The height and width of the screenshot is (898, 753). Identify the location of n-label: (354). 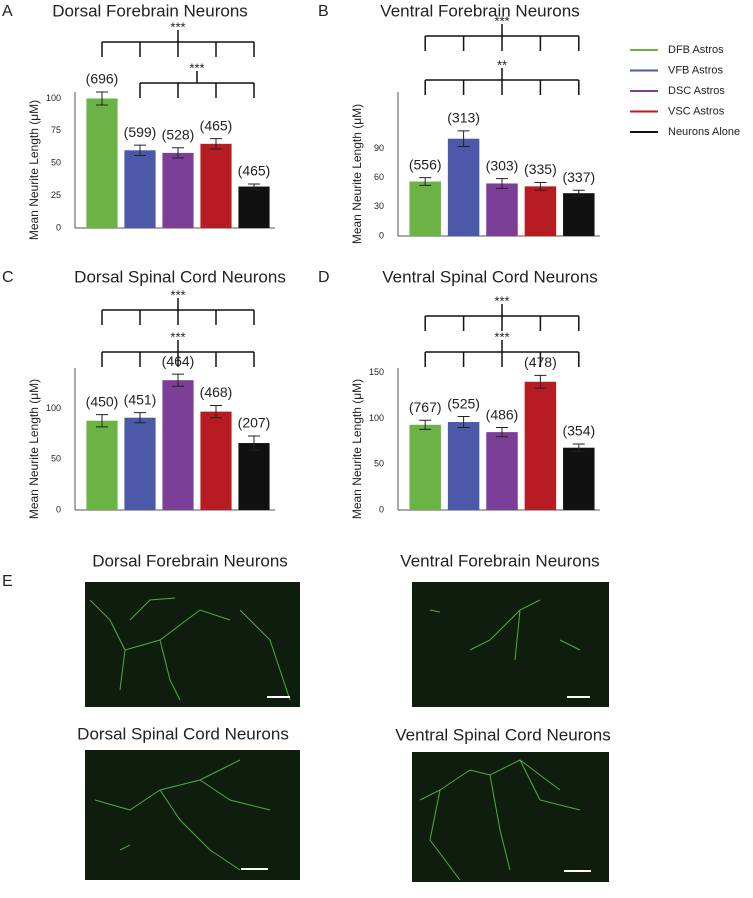
(578, 431).